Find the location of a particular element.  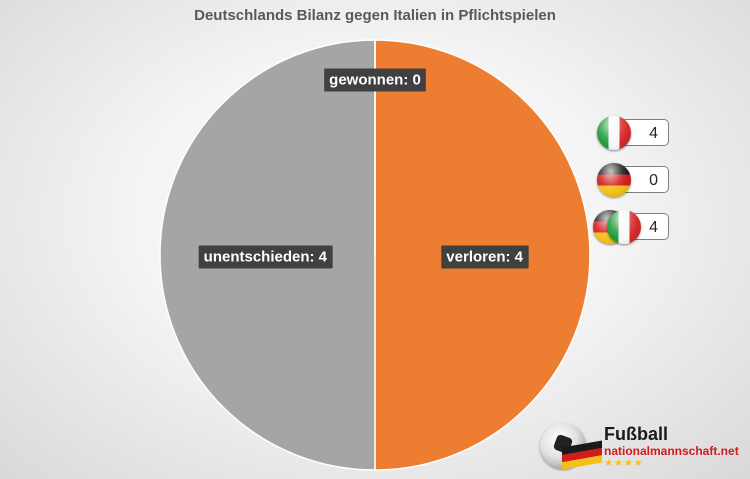

data-label-text: verloren: 4 is located at coordinates (484, 257).